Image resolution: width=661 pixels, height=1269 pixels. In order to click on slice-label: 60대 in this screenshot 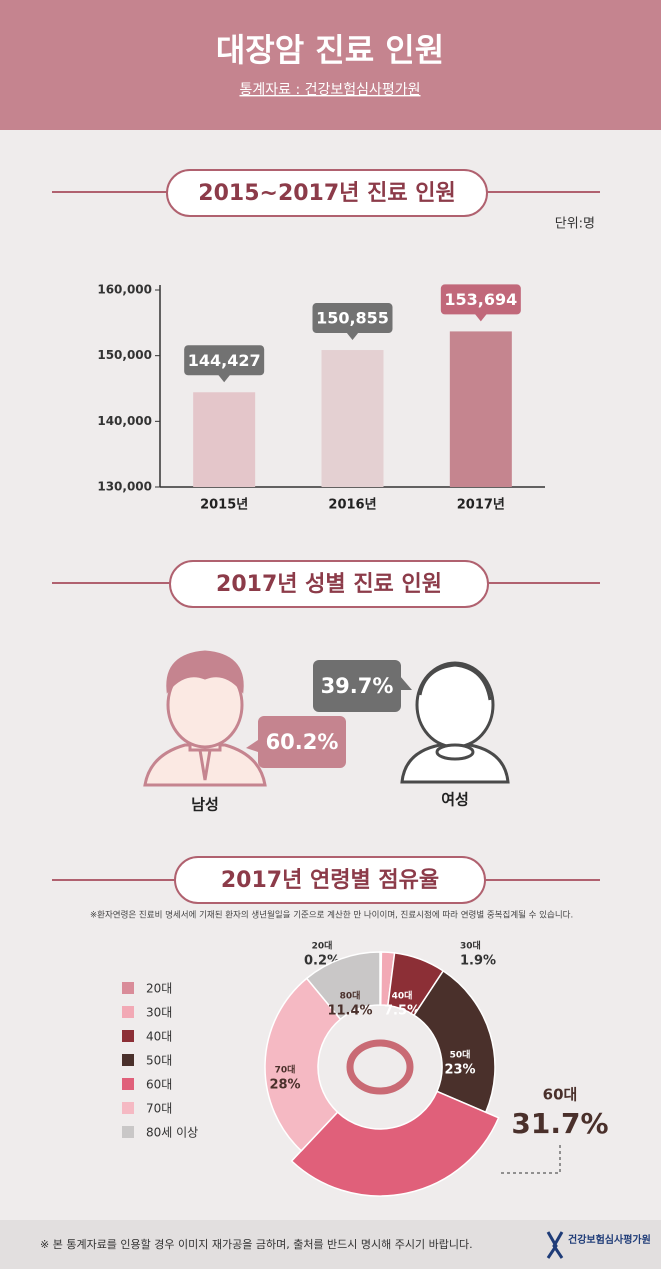, I will do `click(560, 1095)`.